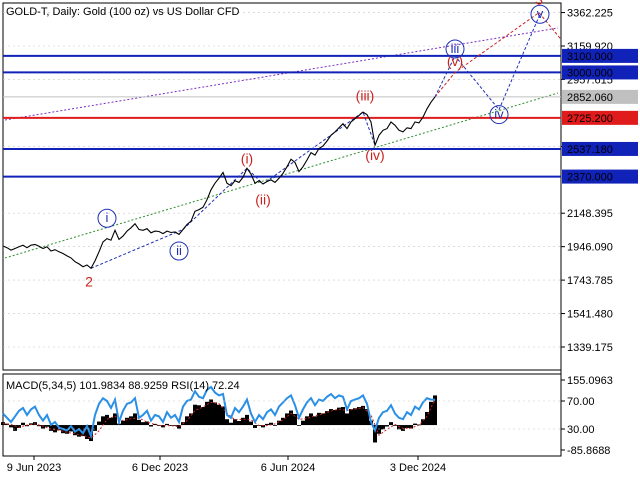  What do you see at coordinates (590, 348) in the screenshot?
I see `price-tick-label: 1339.175` at bounding box center [590, 348].